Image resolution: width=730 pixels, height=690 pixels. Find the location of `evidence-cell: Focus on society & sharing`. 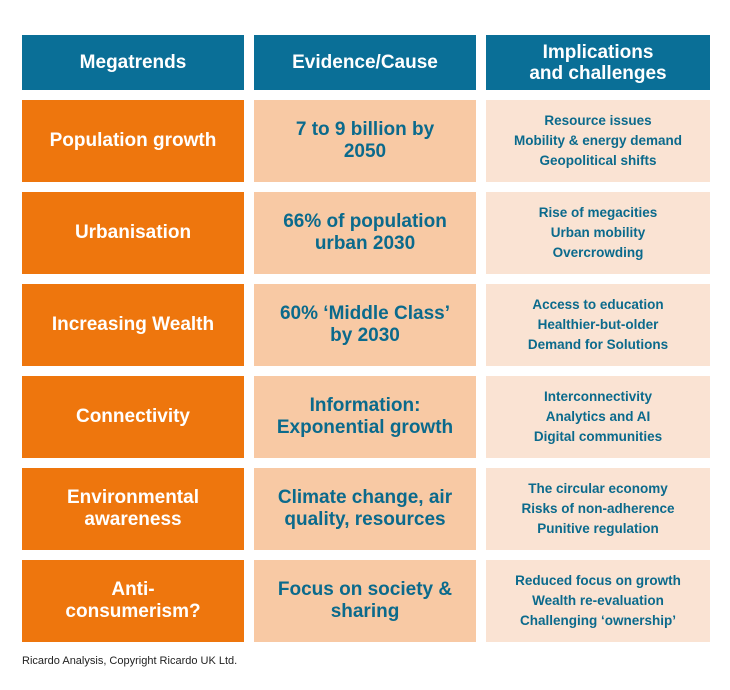

evidence-cell: Focus on society & sharing is located at coordinates (365, 601).